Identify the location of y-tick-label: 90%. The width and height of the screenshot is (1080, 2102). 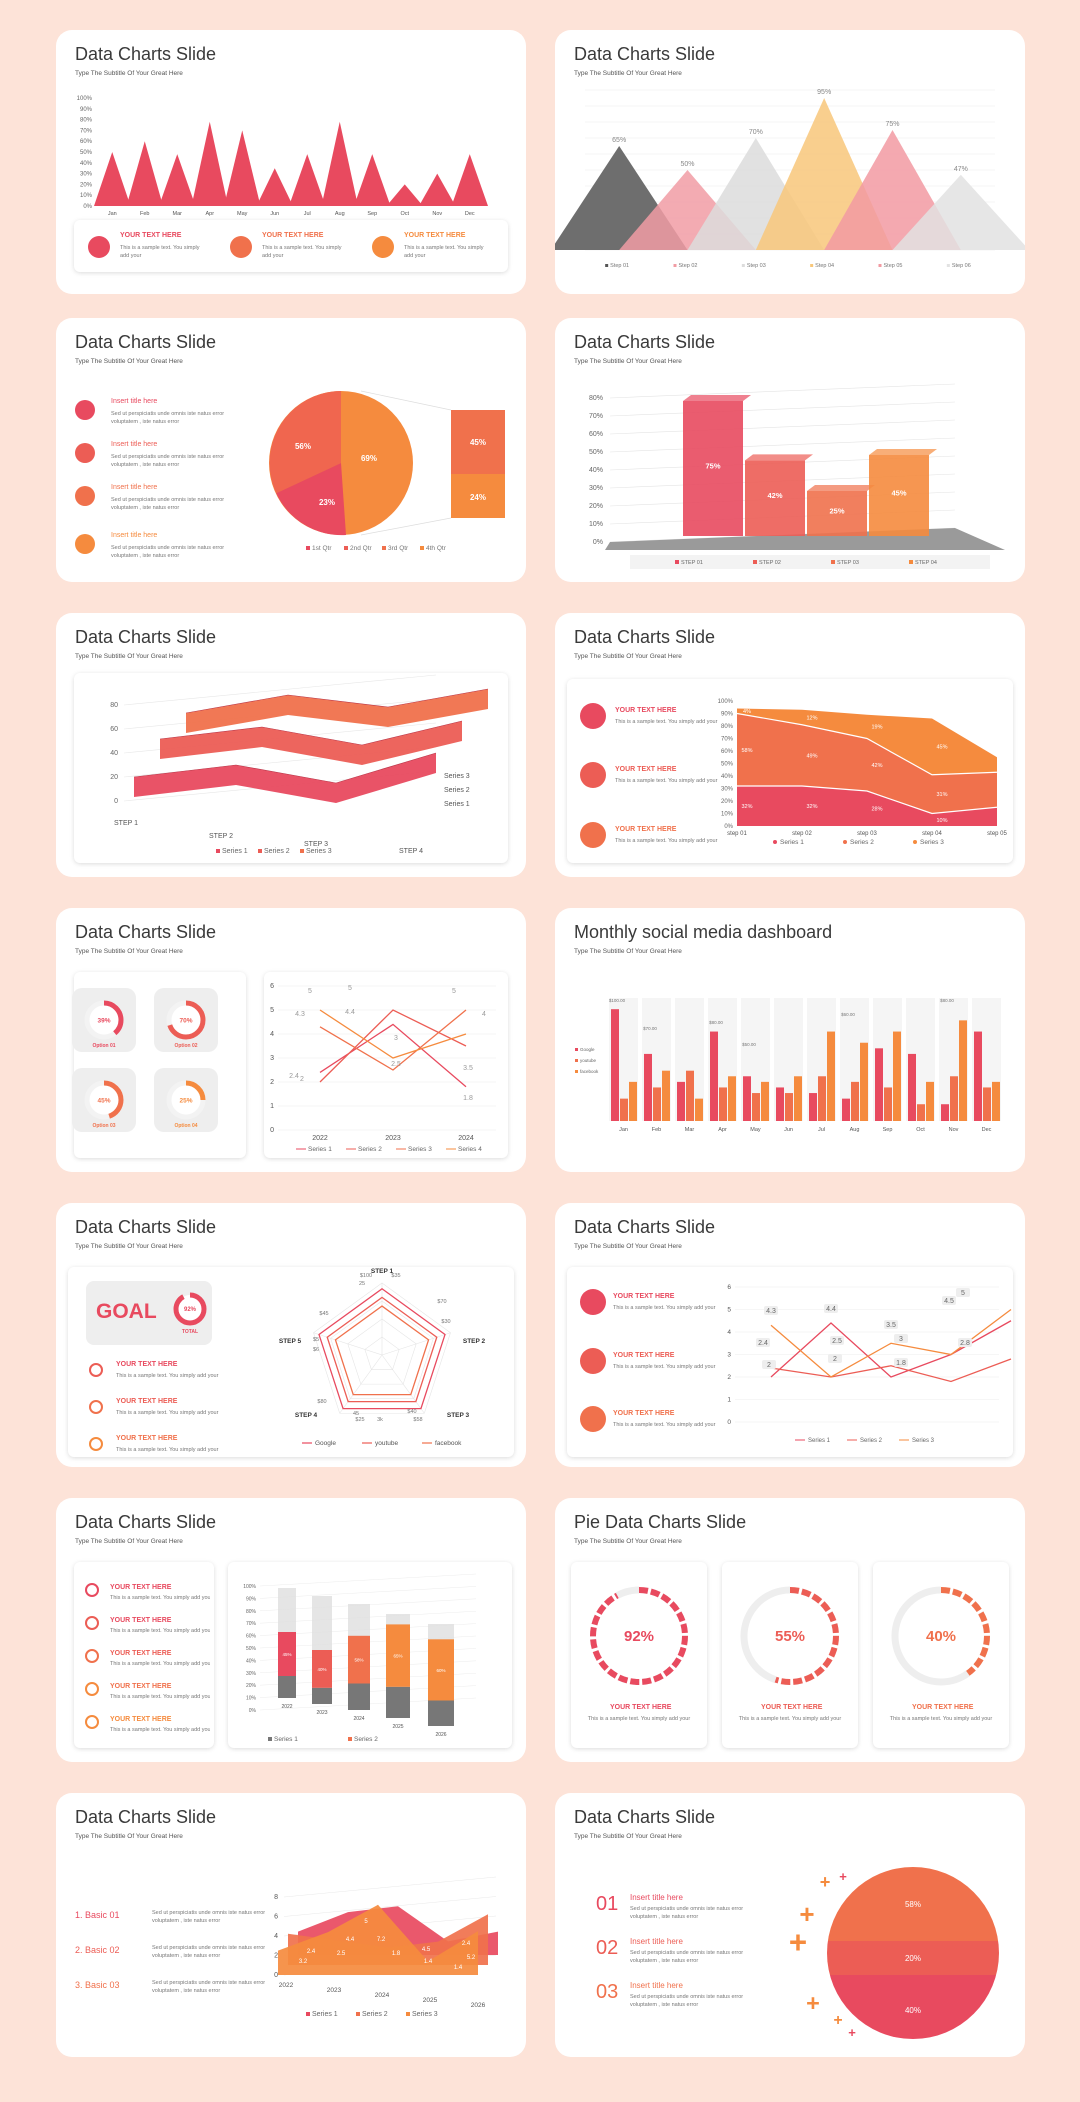
(727, 715).